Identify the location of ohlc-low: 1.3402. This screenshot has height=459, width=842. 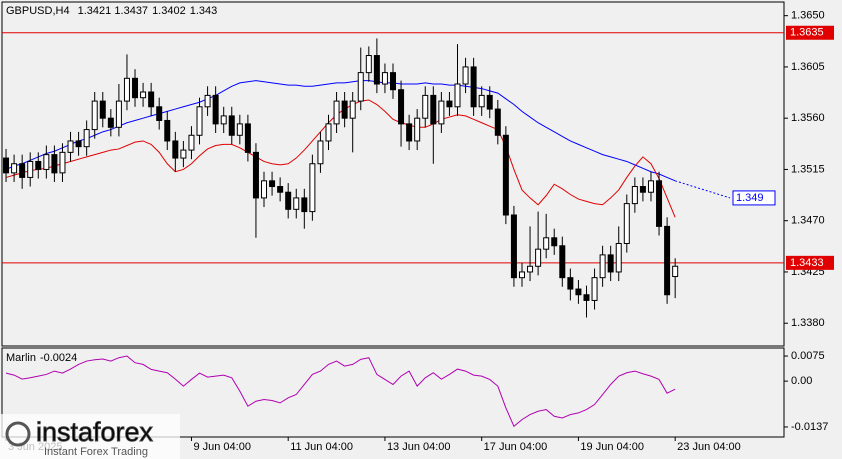
(169, 11).